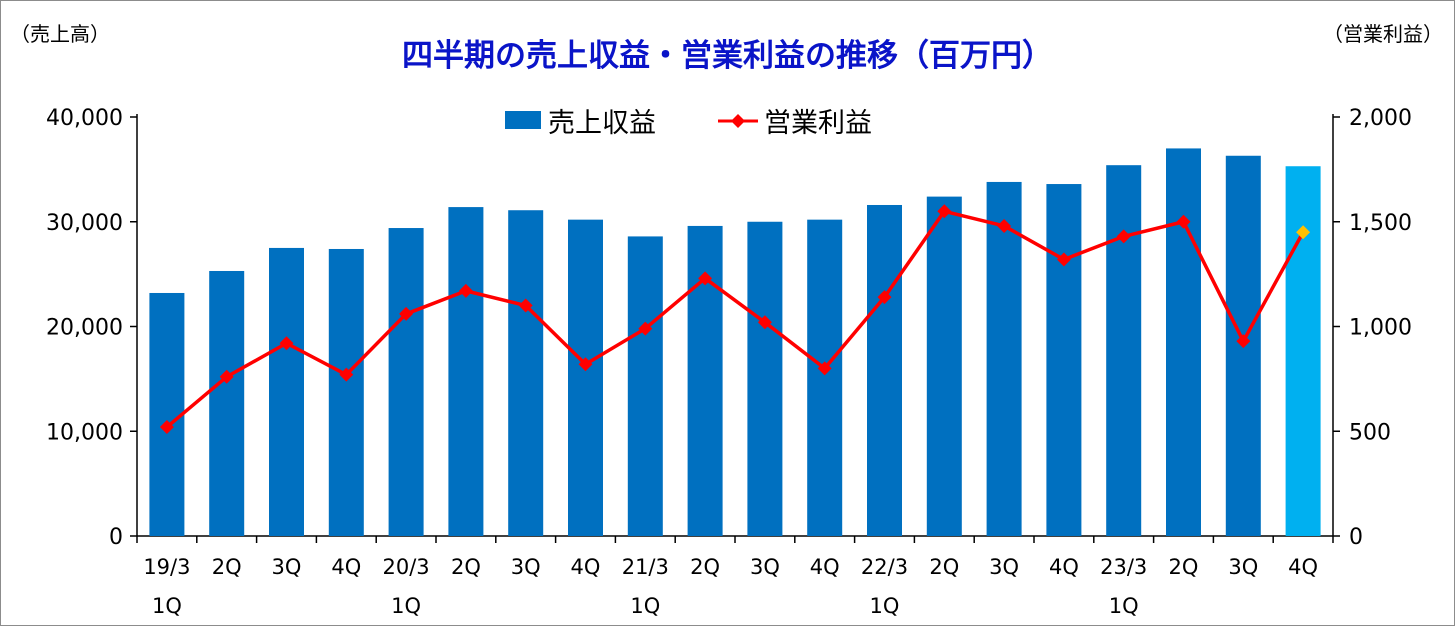  Describe the element at coordinates (84, 223) in the screenshot. I see `left-tick-label: 30,000` at that location.